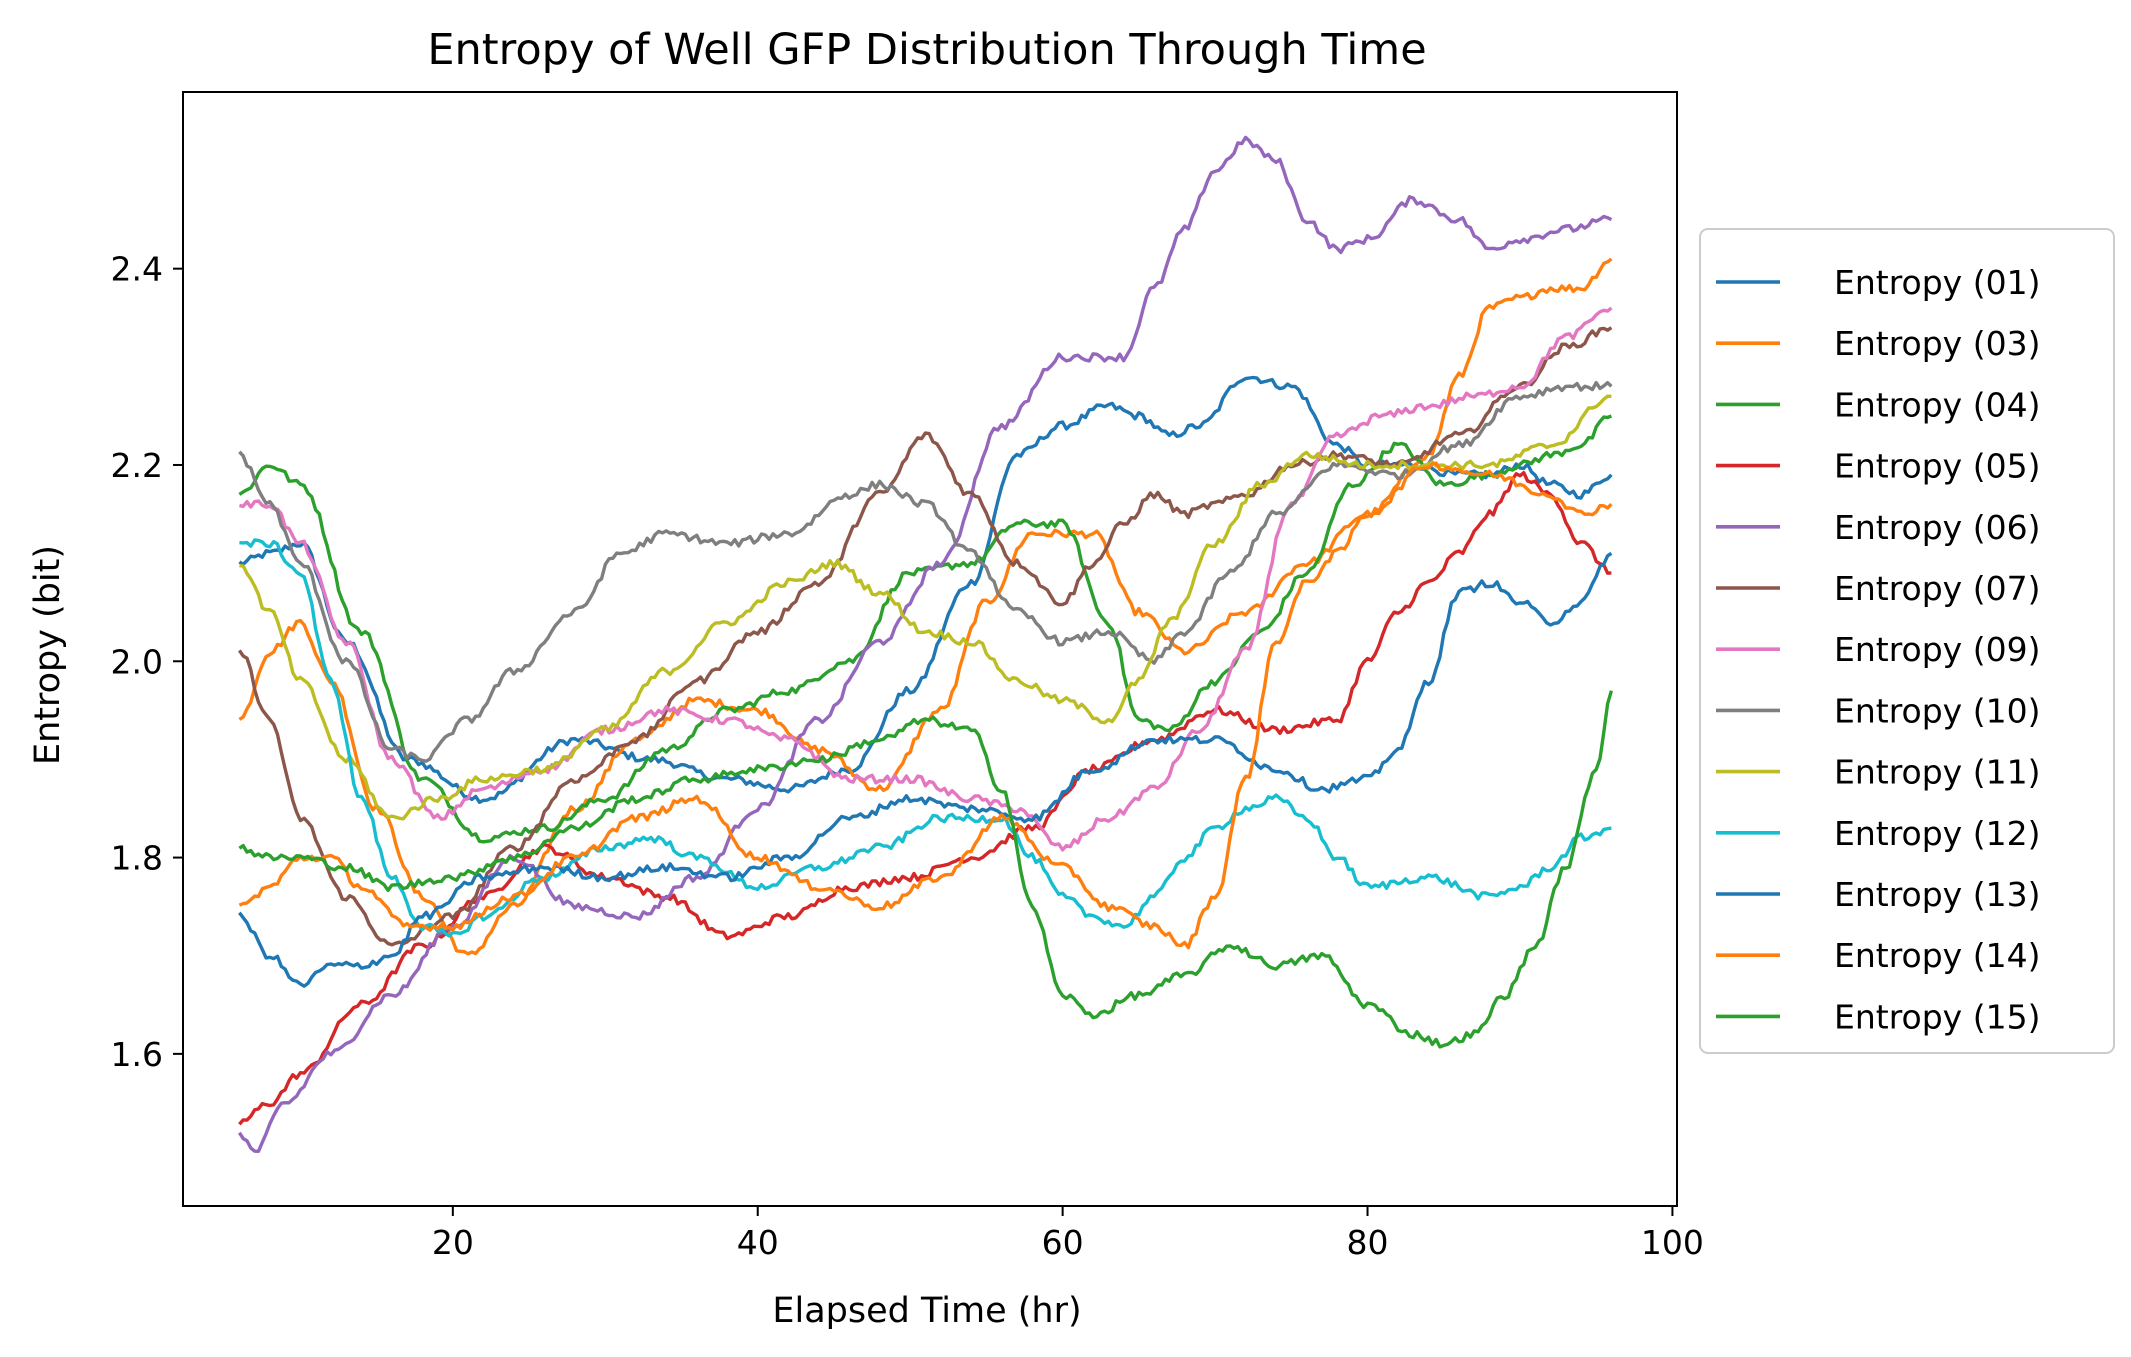  I want to click on y-tick-label: 1.6, so click(137, 1054).